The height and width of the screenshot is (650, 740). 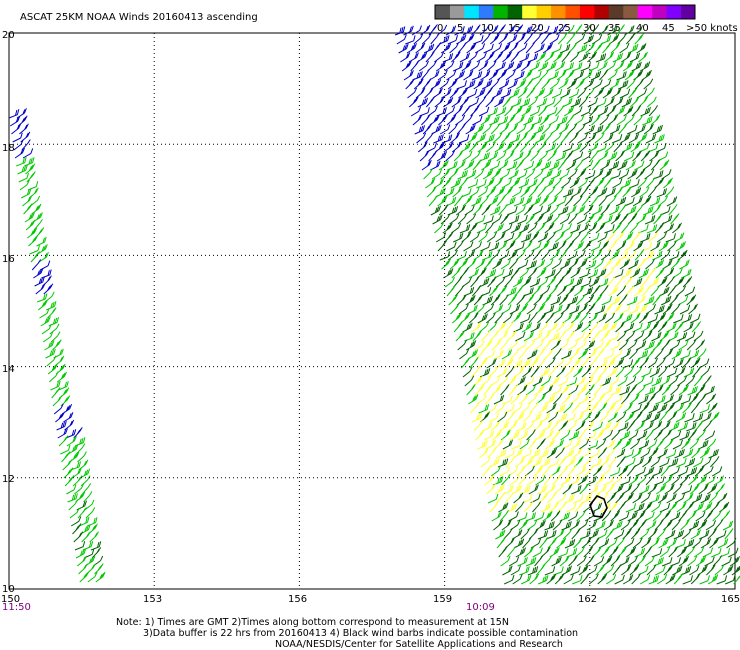 I want to click on legend-label: 25, so click(x=564, y=28).